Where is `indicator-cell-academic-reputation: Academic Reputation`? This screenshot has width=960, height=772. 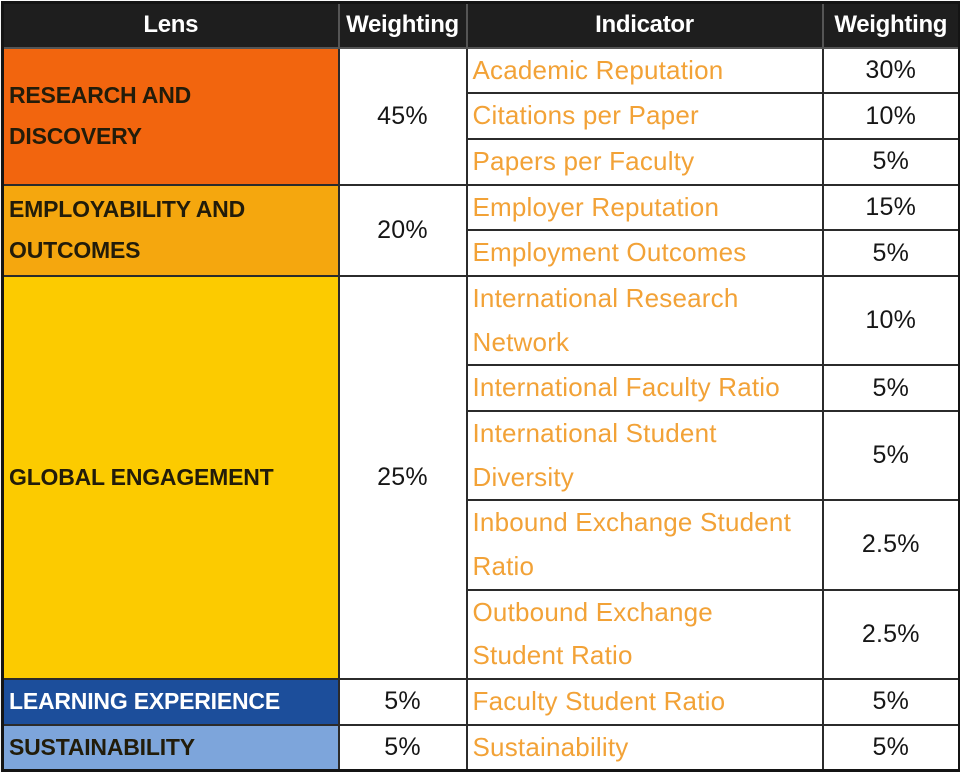
indicator-cell-academic-reputation: Academic Reputation is located at coordinates (644, 70).